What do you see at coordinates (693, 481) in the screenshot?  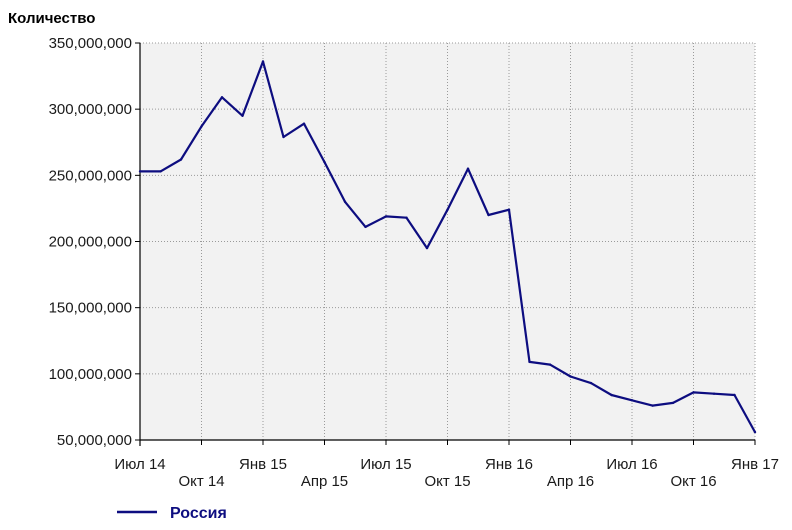 I see `x-tick-label: Окт 16` at bounding box center [693, 481].